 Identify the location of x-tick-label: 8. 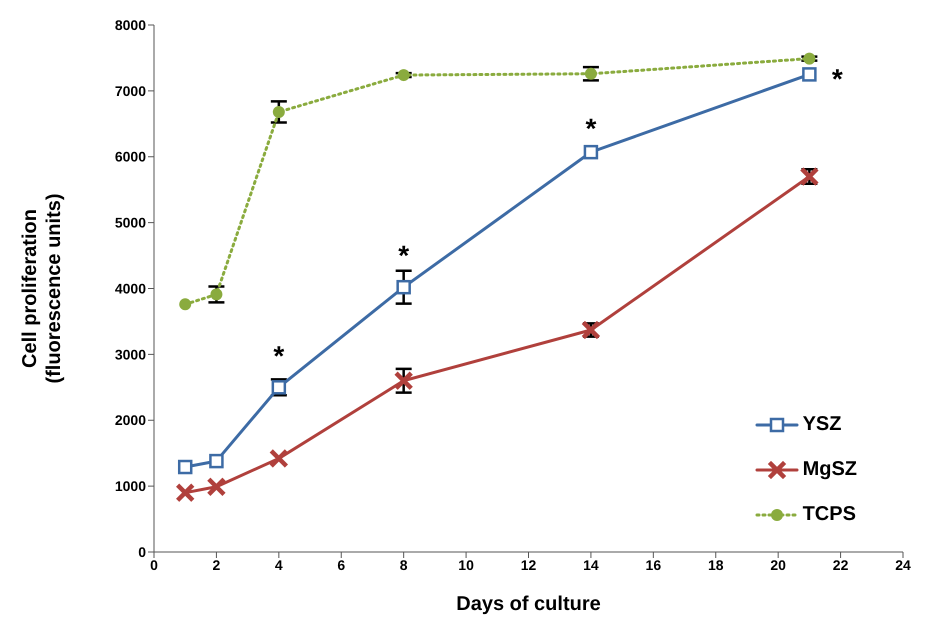
(404, 564).